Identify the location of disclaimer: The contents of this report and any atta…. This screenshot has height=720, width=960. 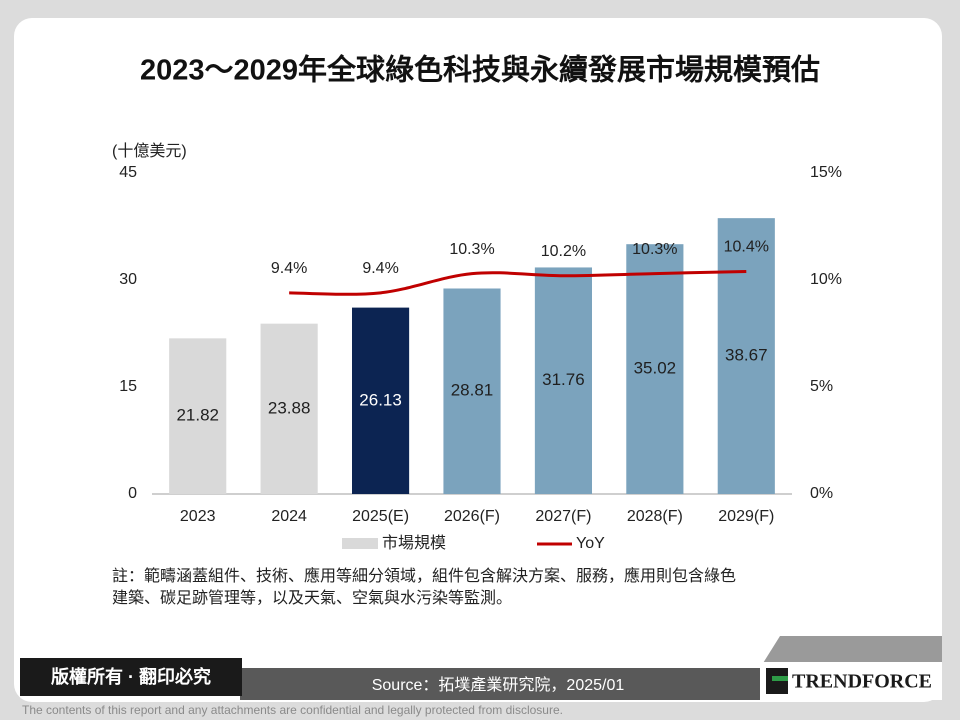
(292, 710).